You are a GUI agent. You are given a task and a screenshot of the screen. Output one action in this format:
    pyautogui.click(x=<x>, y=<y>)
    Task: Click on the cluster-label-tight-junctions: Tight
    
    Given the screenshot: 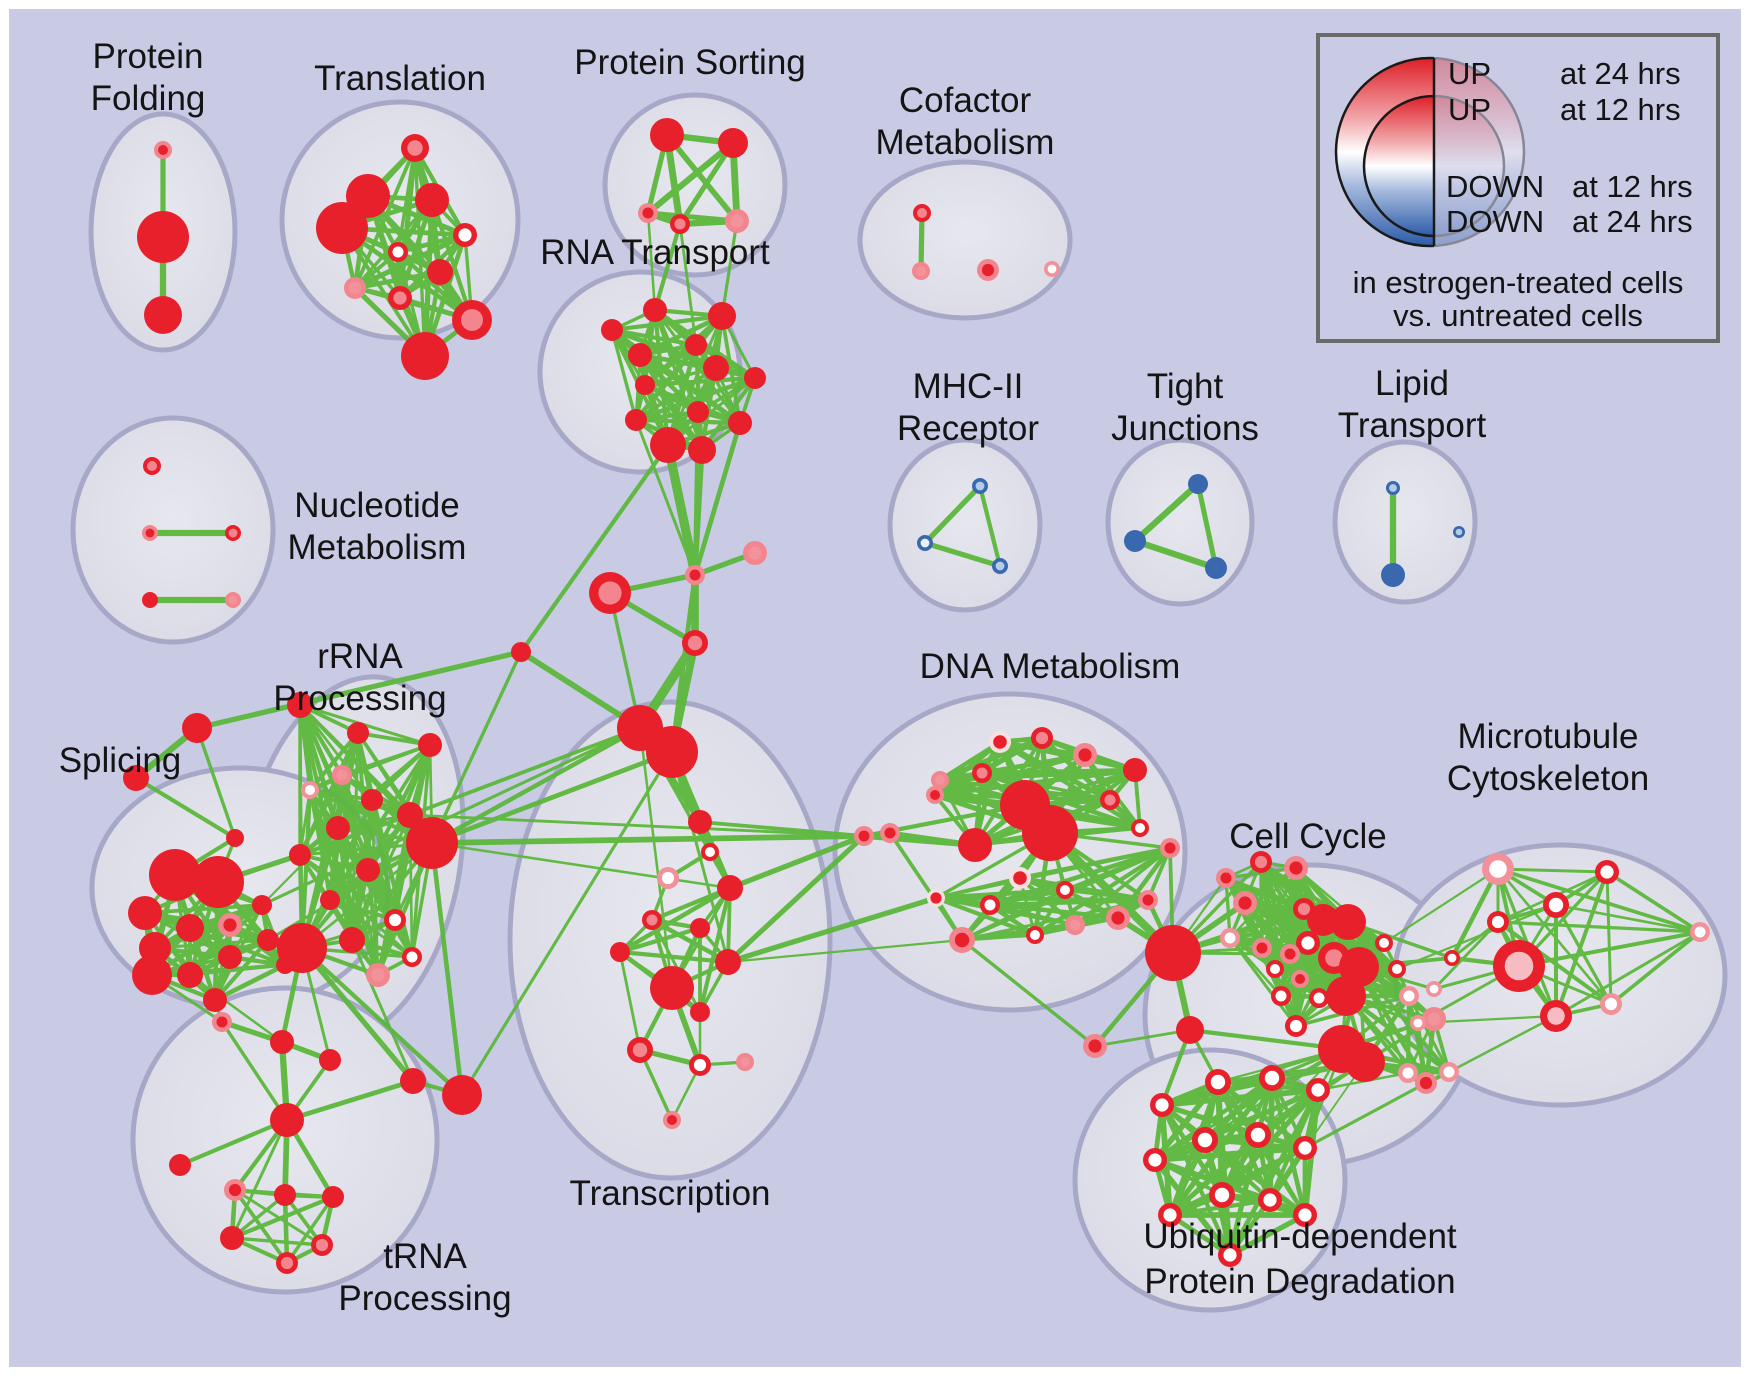 What is the action you would take?
    pyautogui.click(x=1185, y=386)
    